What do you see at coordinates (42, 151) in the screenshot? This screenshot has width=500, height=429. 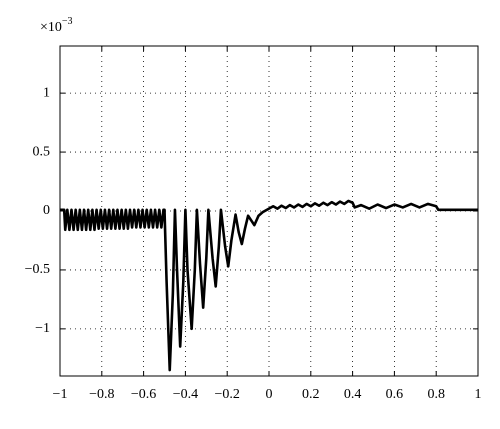 I see `y-tick-label: 0.5` at bounding box center [42, 151].